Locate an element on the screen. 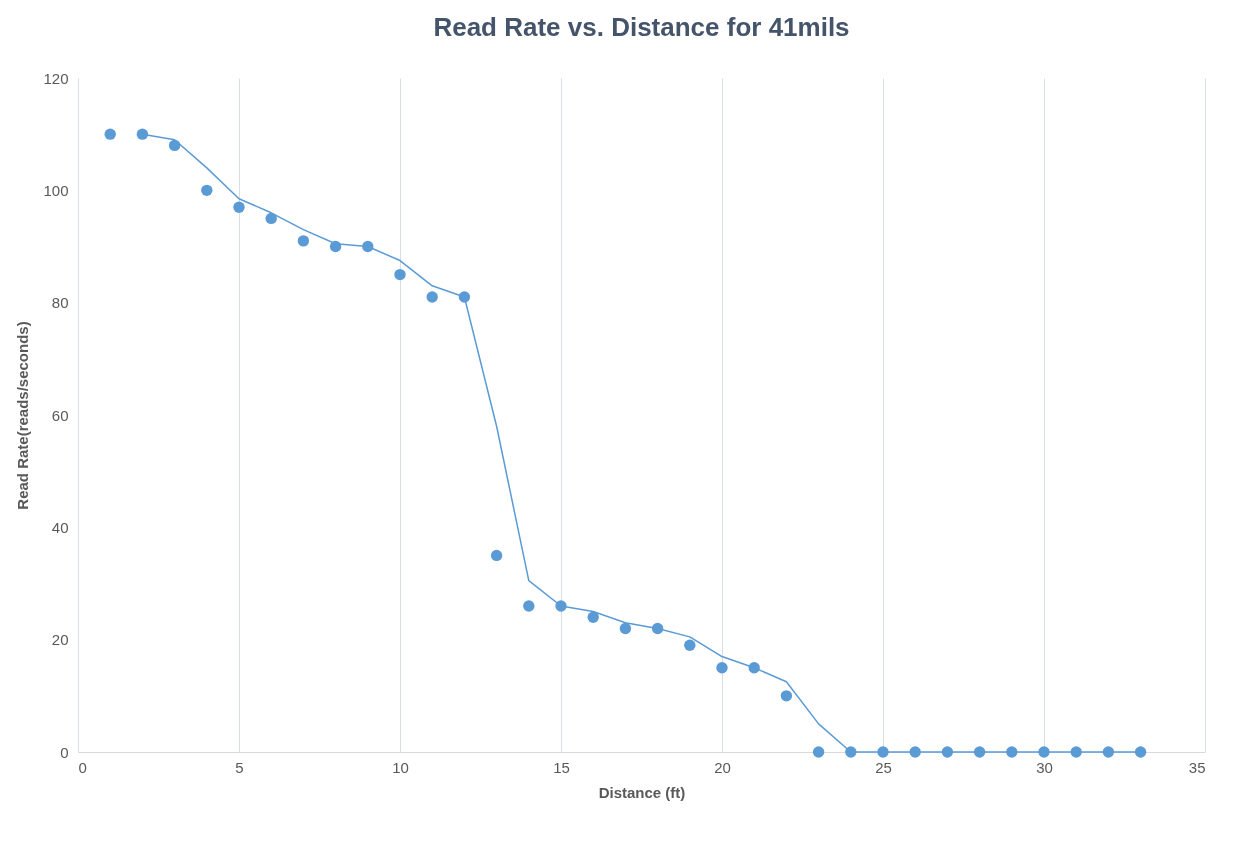 This screenshot has width=1252, height=843. y-axis-title: Read Rate(reads/seconds) is located at coordinates (23, 415).